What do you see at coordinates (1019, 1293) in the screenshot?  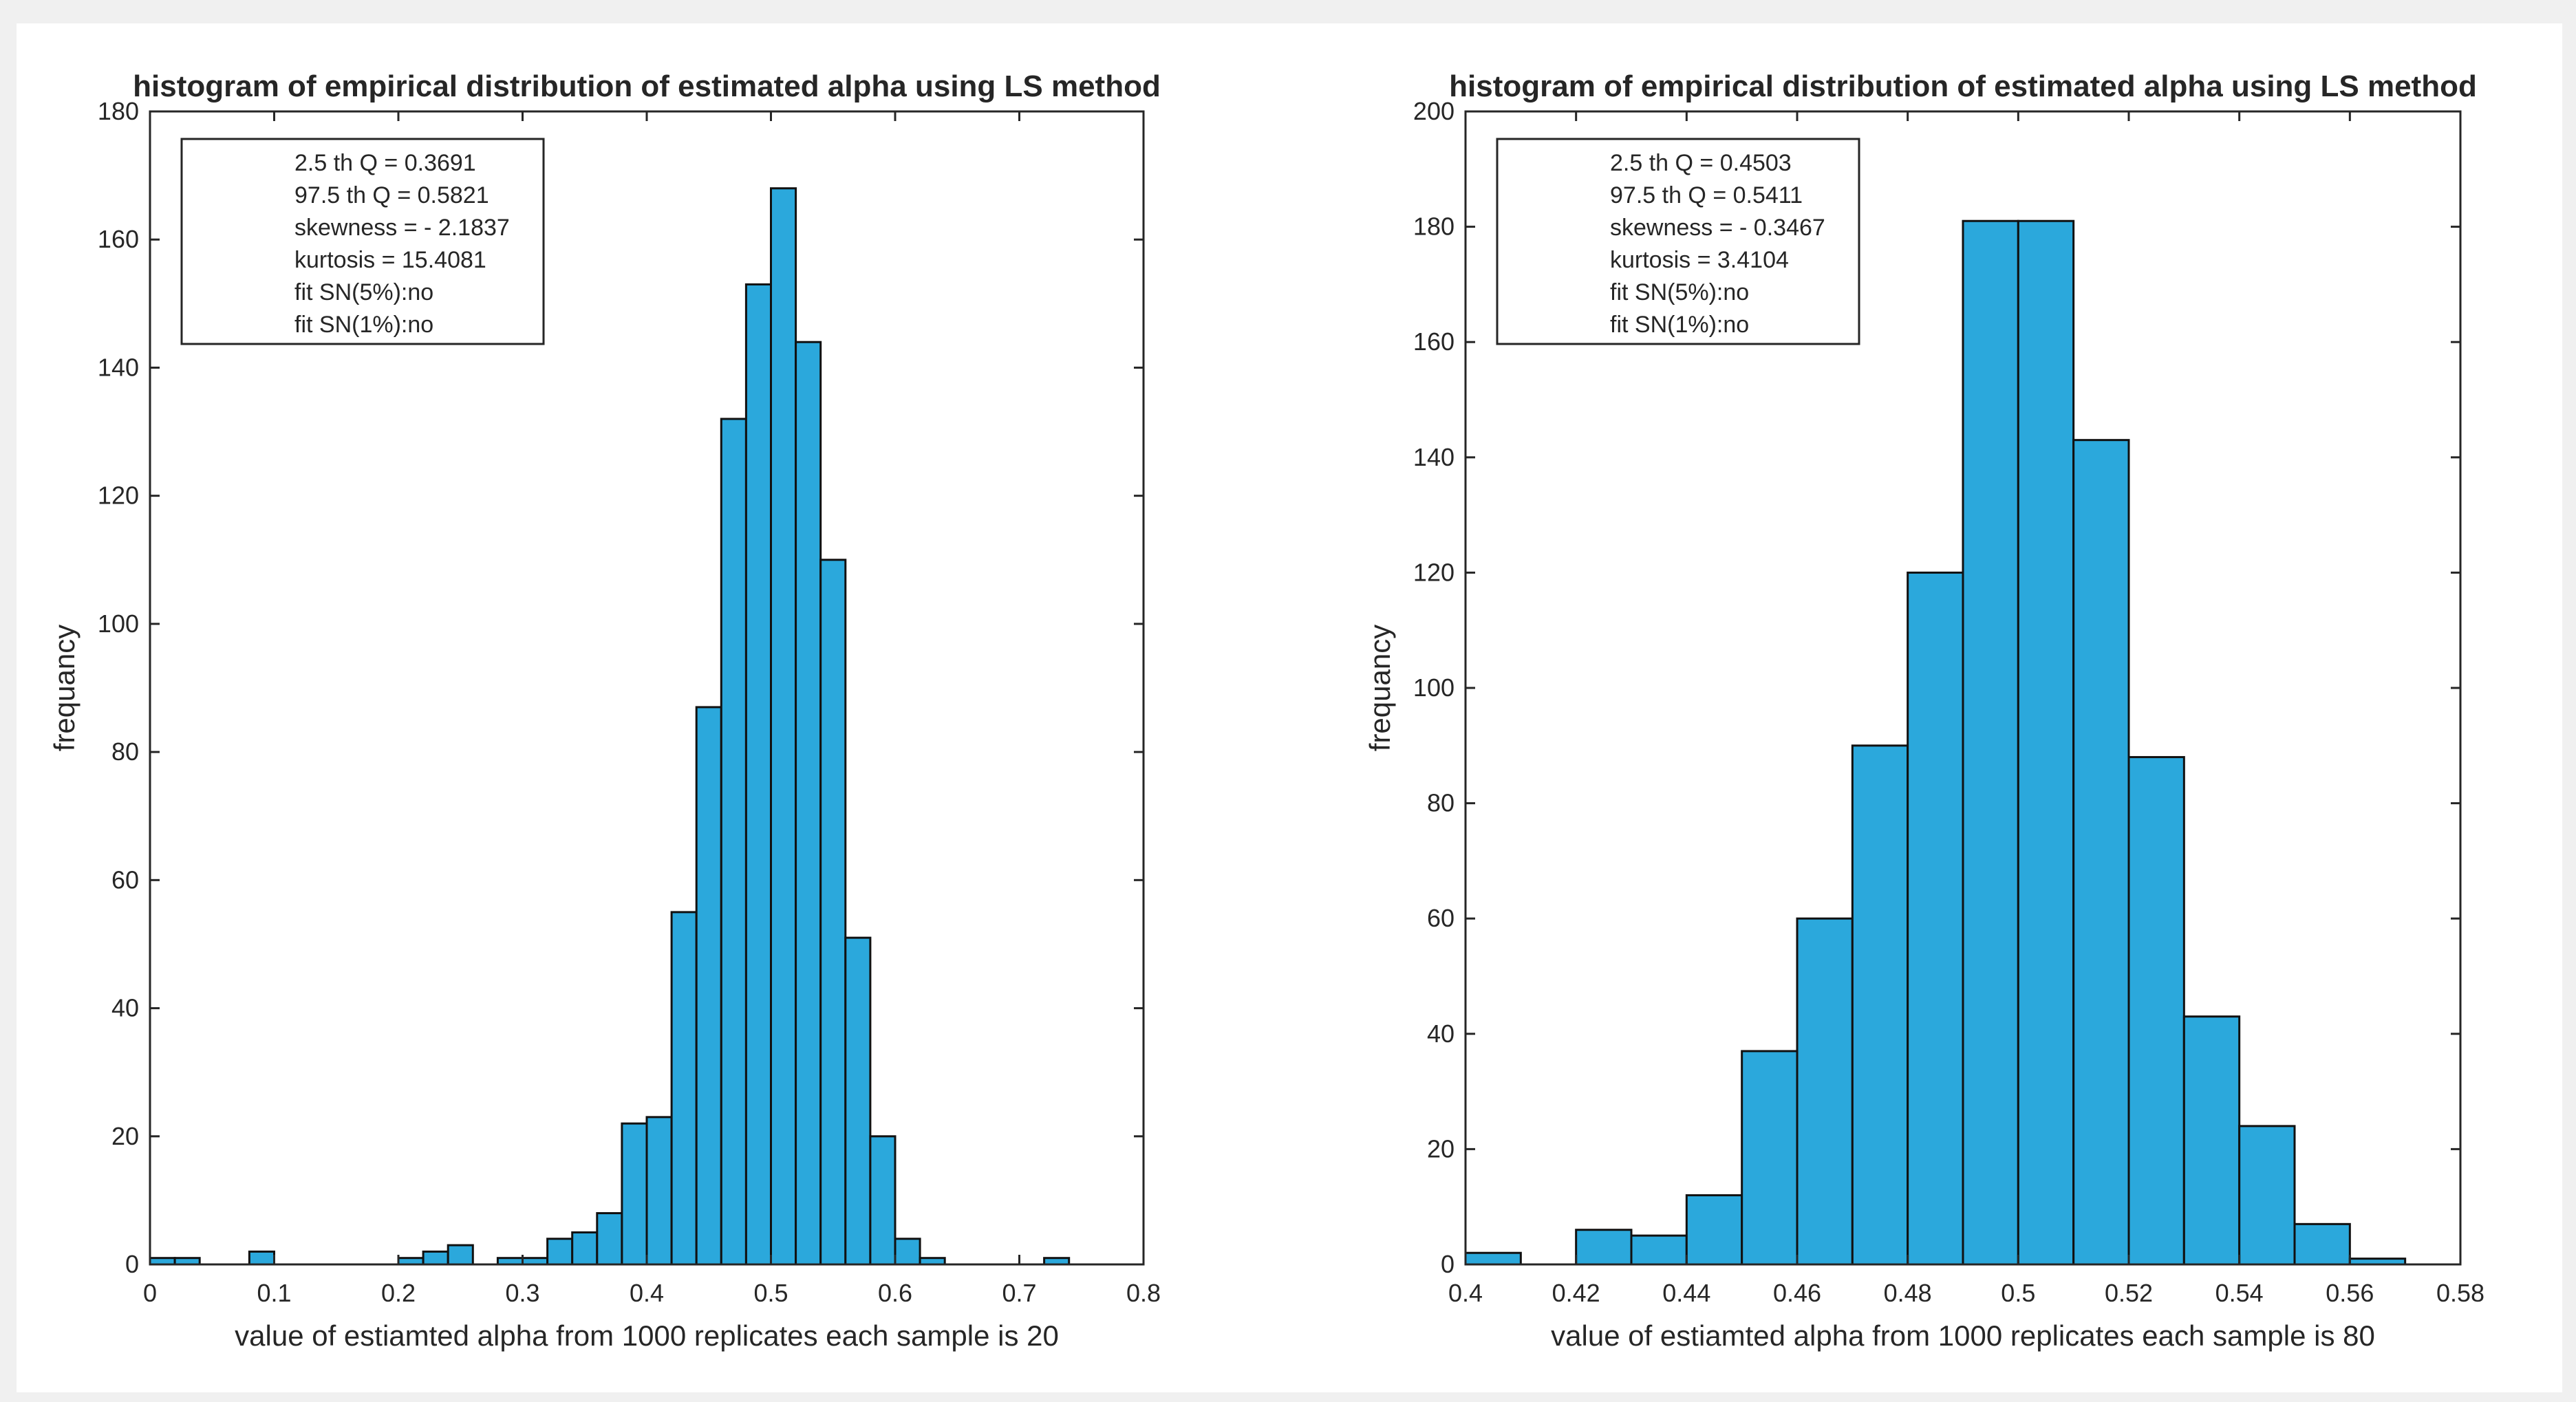 I see `x-tick-label: 0.7` at bounding box center [1019, 1293].